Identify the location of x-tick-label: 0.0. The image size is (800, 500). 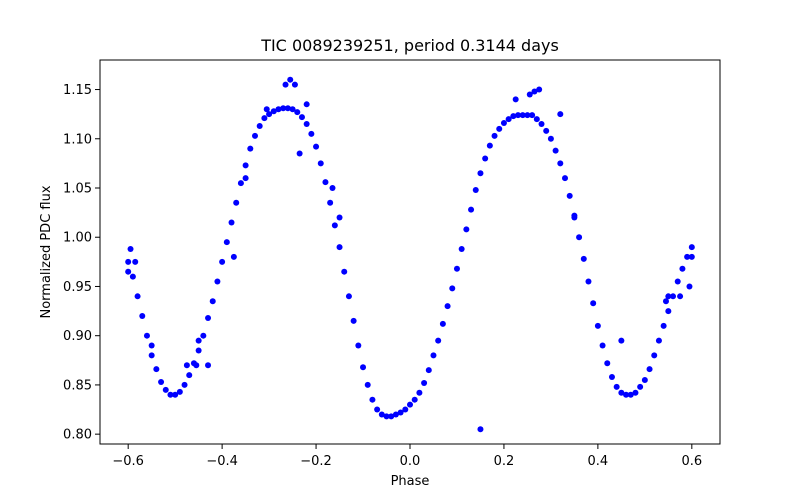
(410, 461).